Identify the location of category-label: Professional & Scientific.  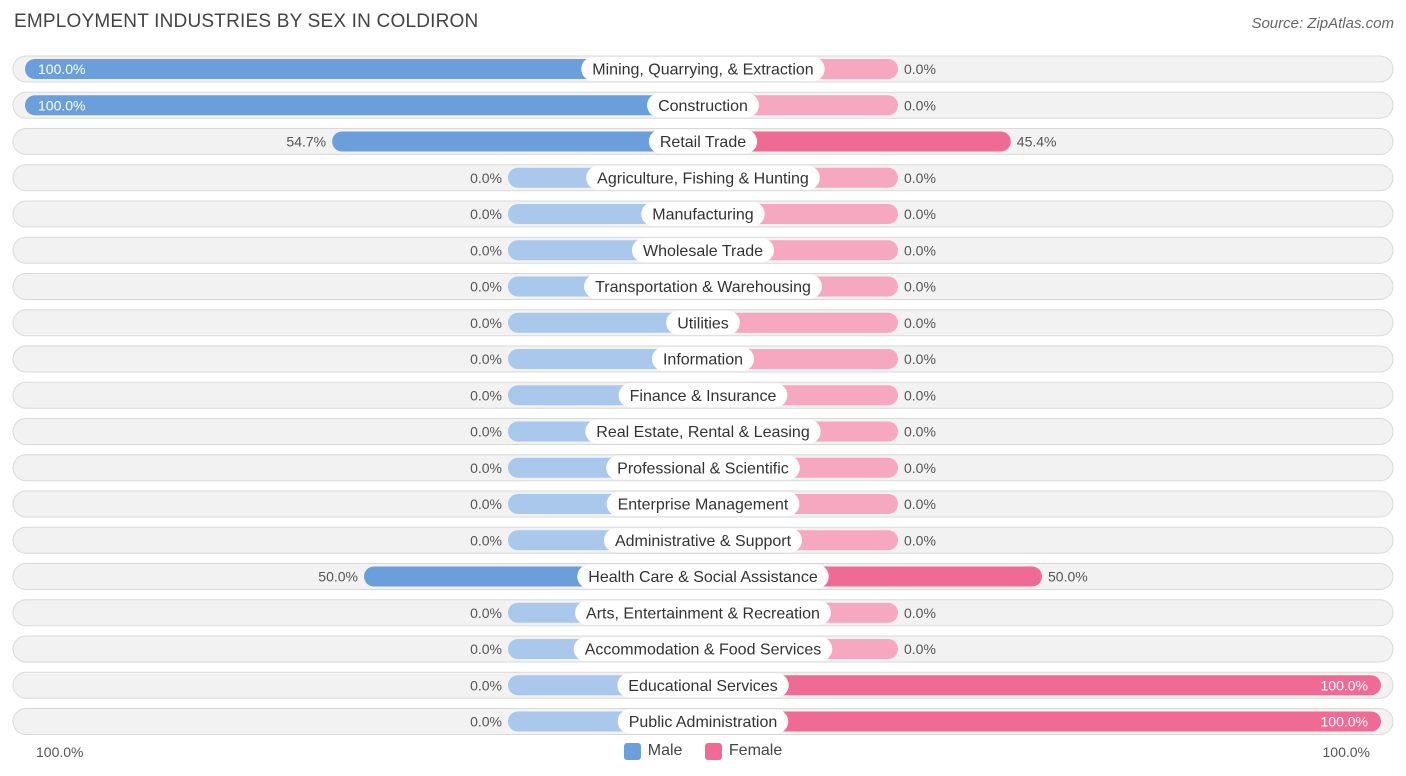
(703, 468).